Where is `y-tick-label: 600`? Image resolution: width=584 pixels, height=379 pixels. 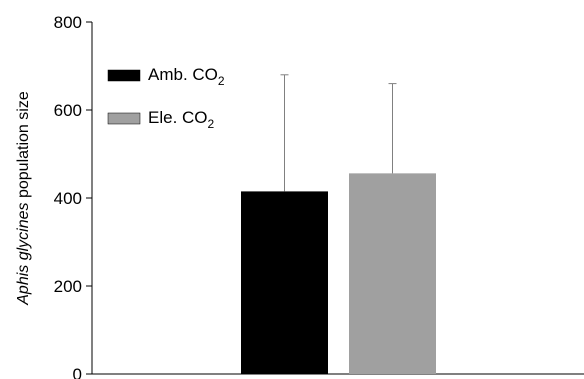
y-tick-label: 600 is located at coordinates (68, 110).